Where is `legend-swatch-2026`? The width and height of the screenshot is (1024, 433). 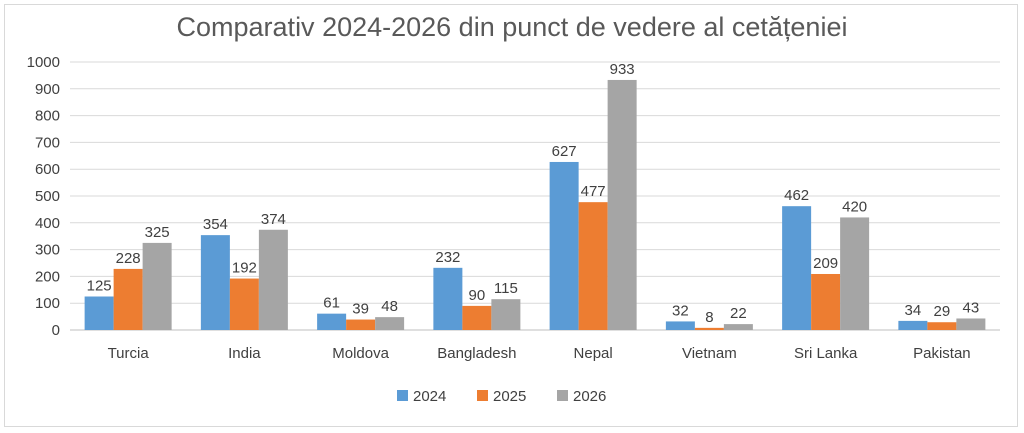 legend-swatch-2026 is located at coordinates (562, 395).